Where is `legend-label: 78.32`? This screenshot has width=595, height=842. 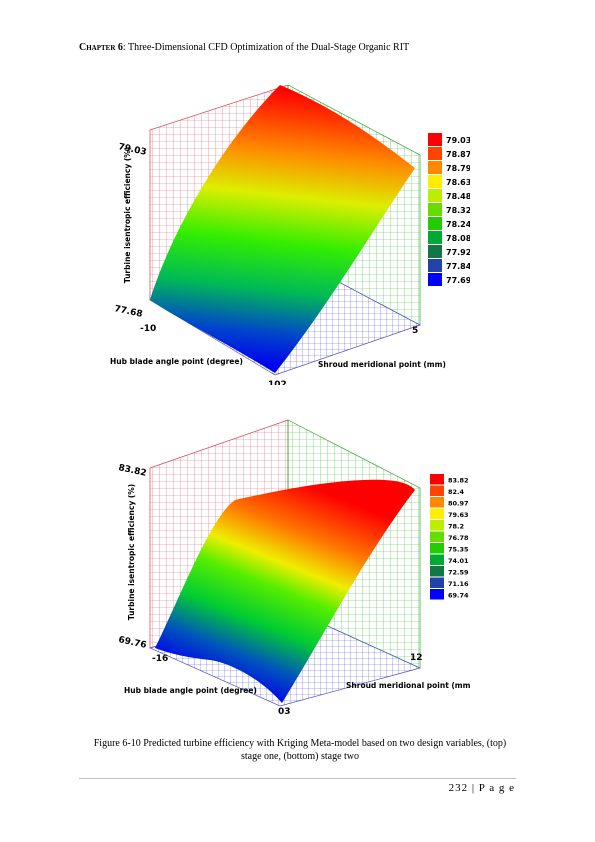 legend-label: 78.32 is located at coordinates (458, 210).